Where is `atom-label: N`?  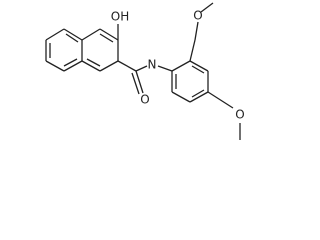
atom-label: N is located at coordinates (152, 65).